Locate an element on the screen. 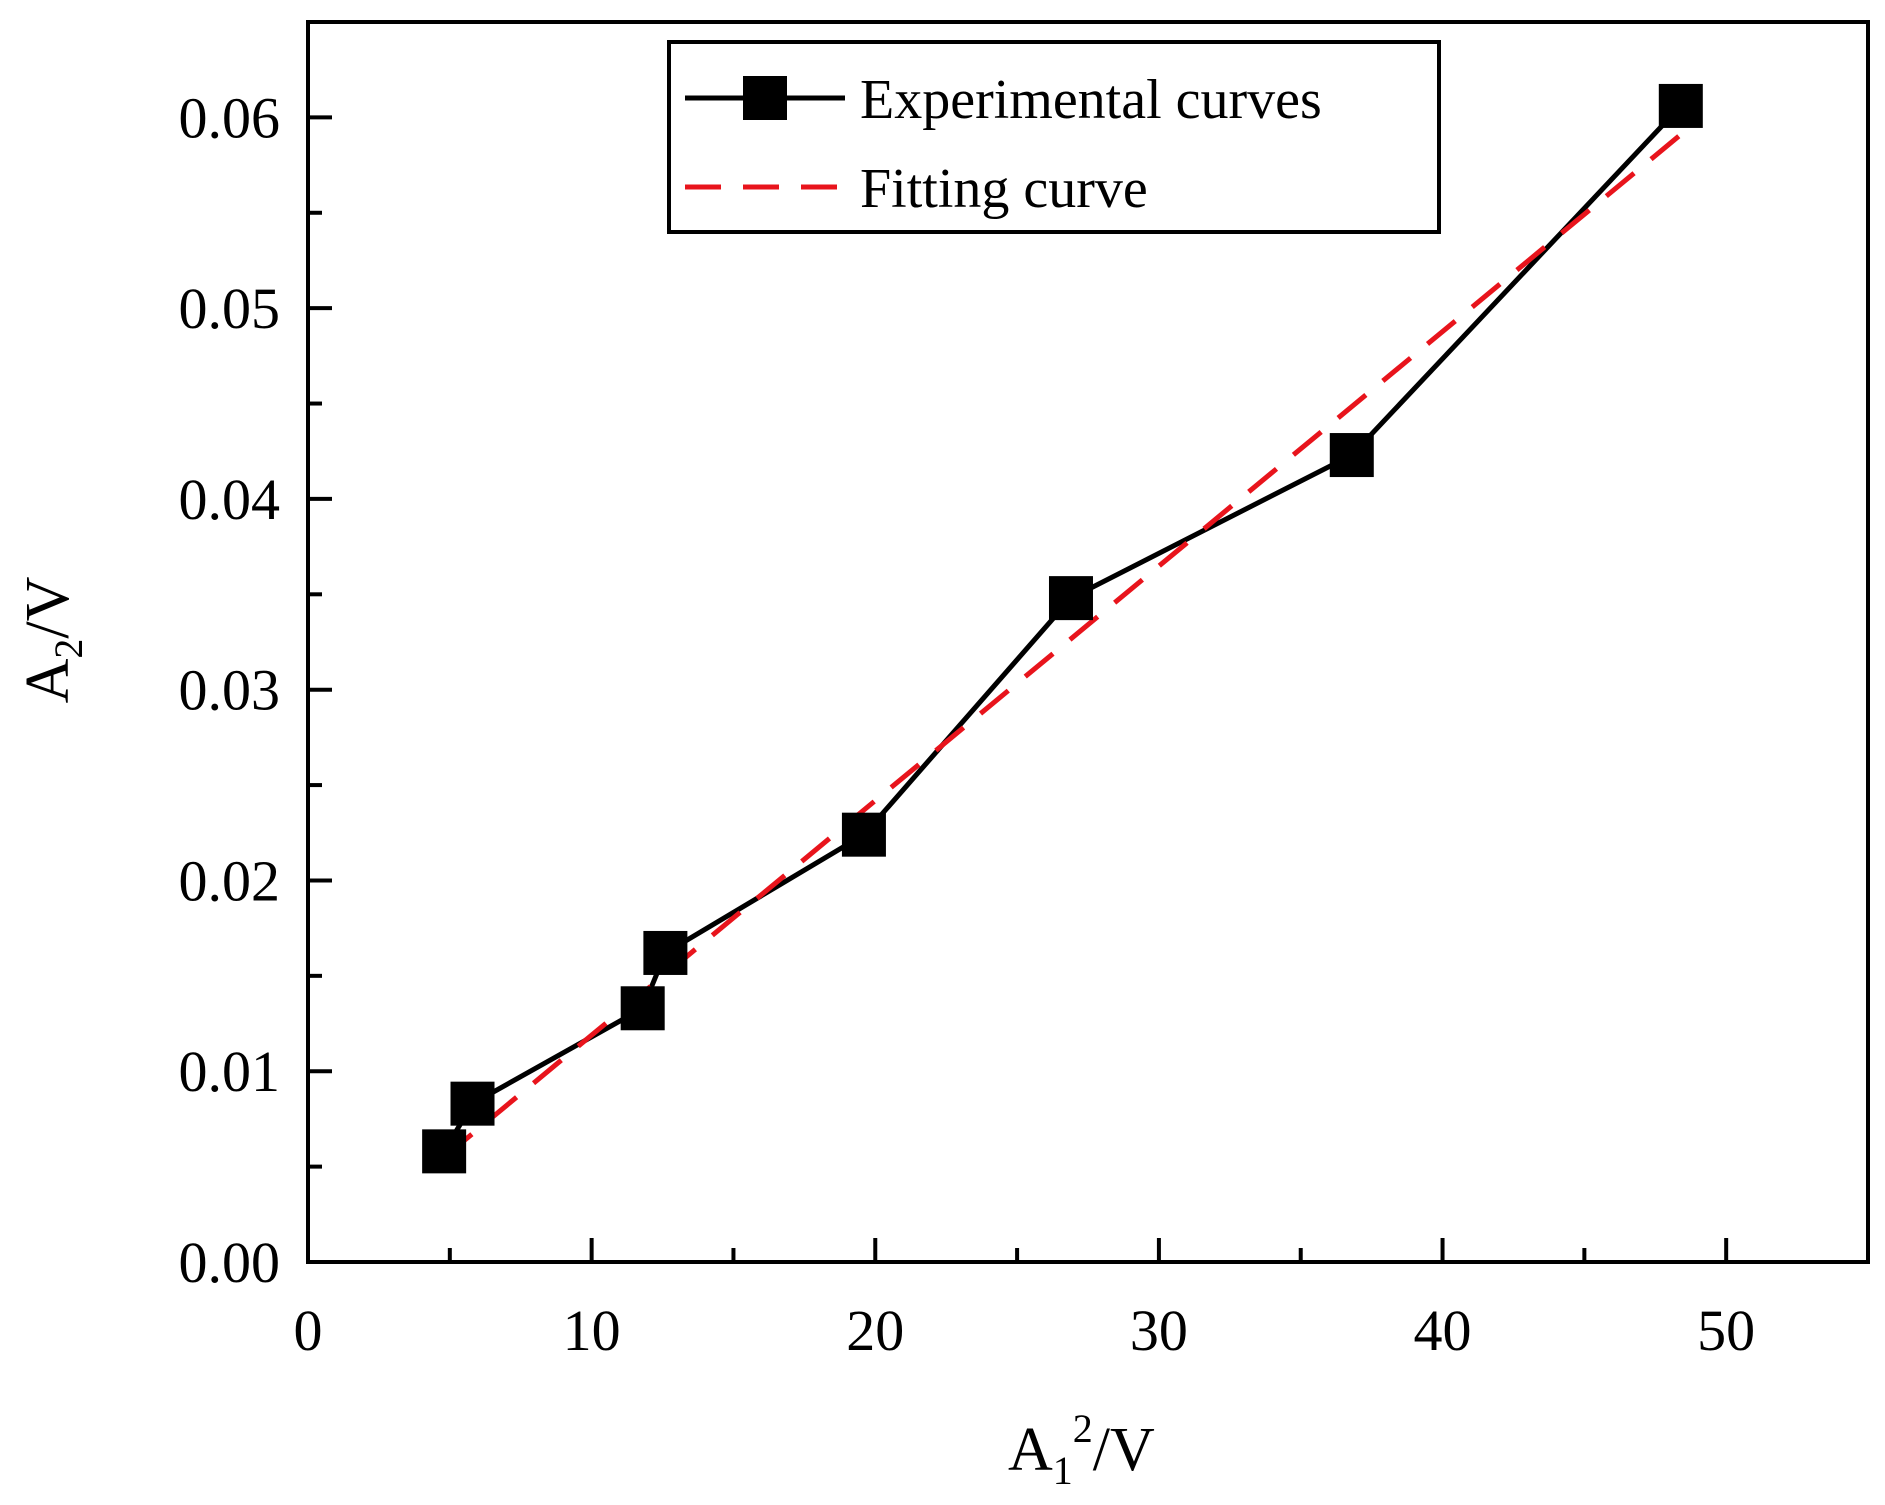 This screenshot has height=1505, width=1885. legend-box is located at coordinates (1054, 137).